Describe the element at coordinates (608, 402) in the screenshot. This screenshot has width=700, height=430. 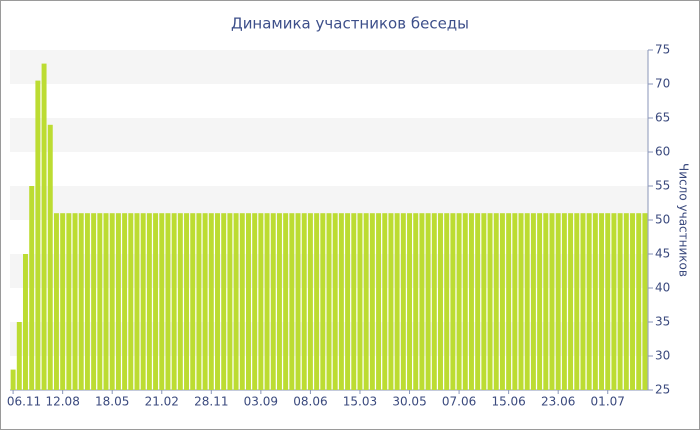
I see `x-tick-label: 01.07` at that location.